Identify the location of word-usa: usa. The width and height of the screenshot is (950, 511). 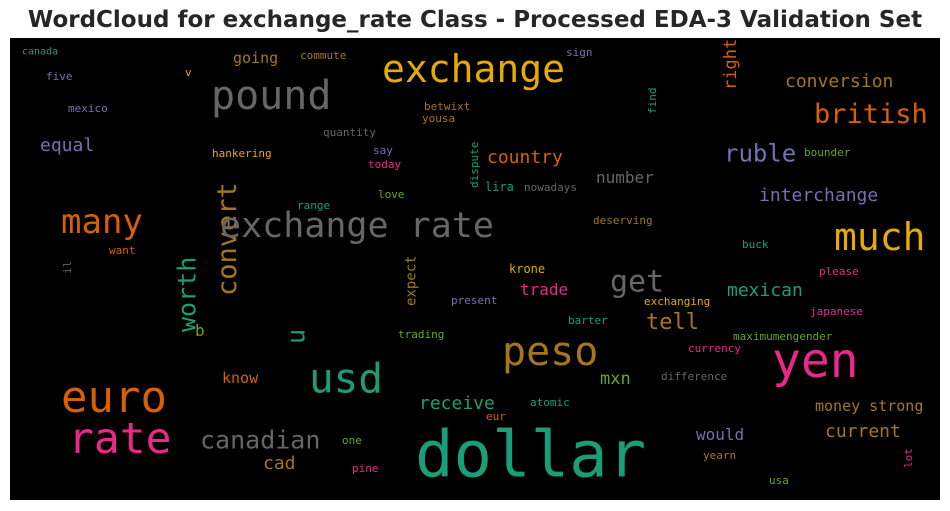
(779, 480).